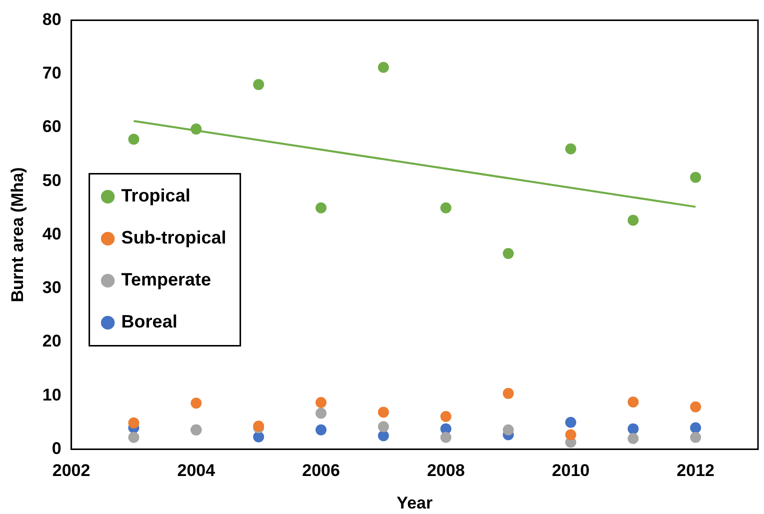 This screenshot has height=514, width=764. What do you see at coordinates (52, 394) in the screenshot?
I see `y-tick-label: 10` at bounding box center [52, 394].